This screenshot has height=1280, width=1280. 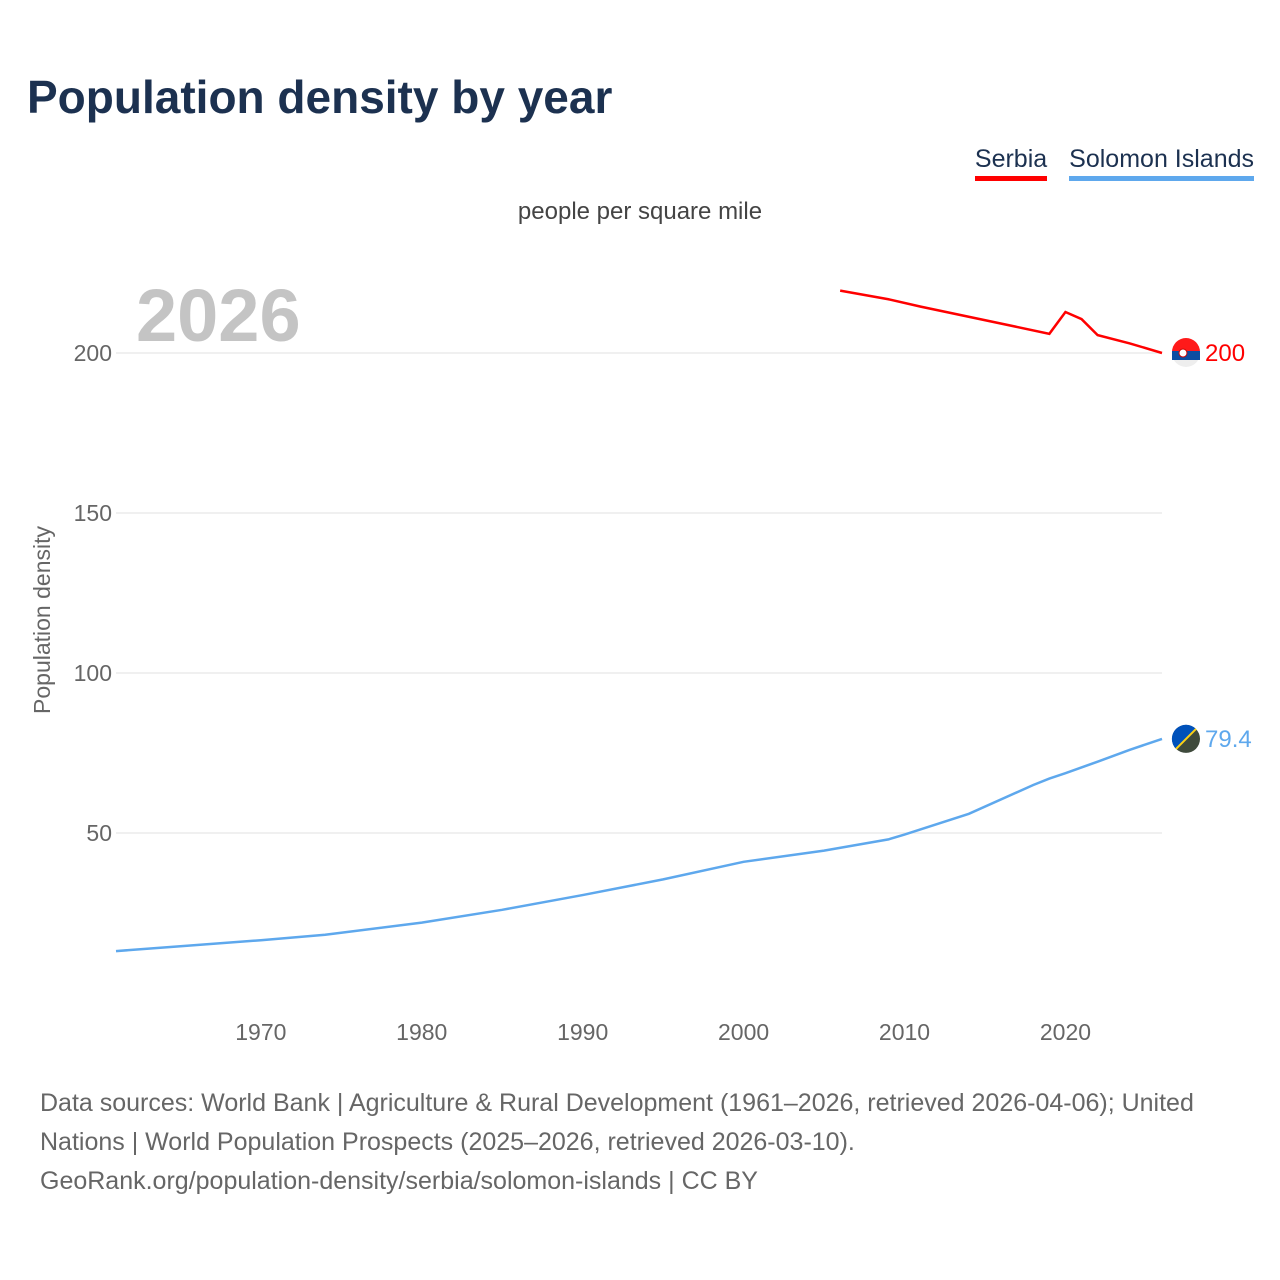 What do you see at coordinates (320, 97) in the screenshot?
I see `page-title: Population density by year` at bounding box center [320, 97].